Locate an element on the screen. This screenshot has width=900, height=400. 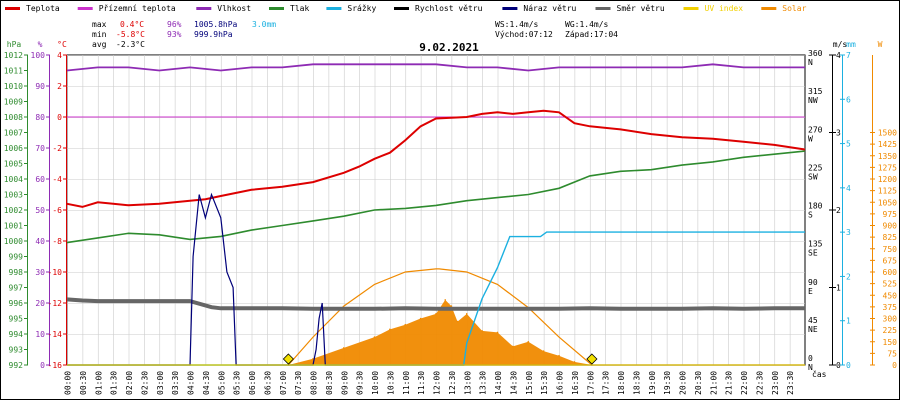
x-tick-label: 09:30 is located at coordinates (360, 383).